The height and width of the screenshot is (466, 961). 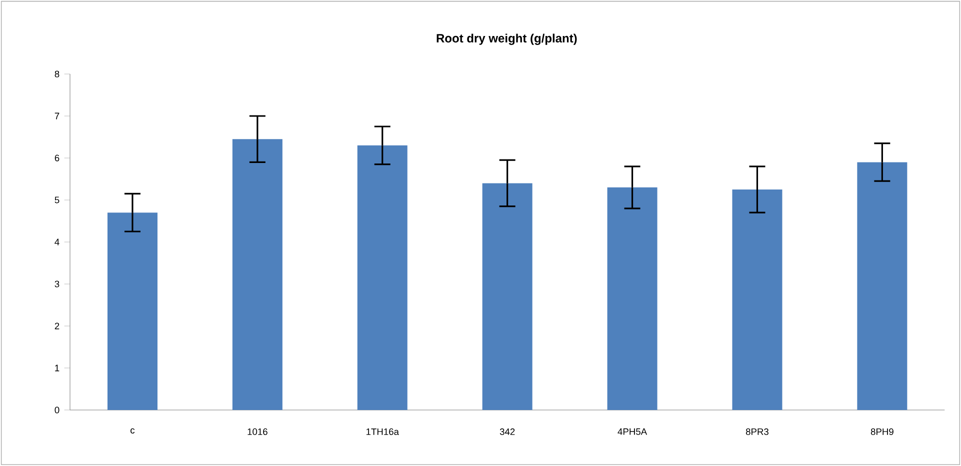 I want to click on chart-title: Root dry weight (g/plant), so click(x=506, y=39).